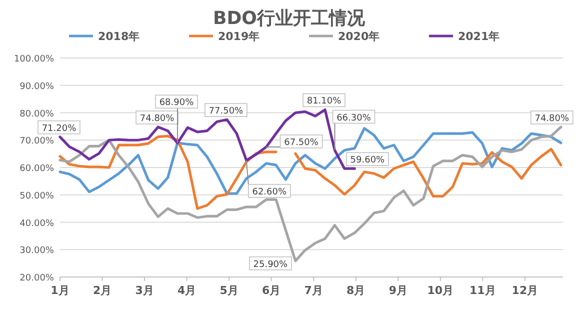 This screenshot has height=326, width=578. Describe the element at coordinates (313, 290) in the screenshot. I see `x-tick-label: 7月` at that location.